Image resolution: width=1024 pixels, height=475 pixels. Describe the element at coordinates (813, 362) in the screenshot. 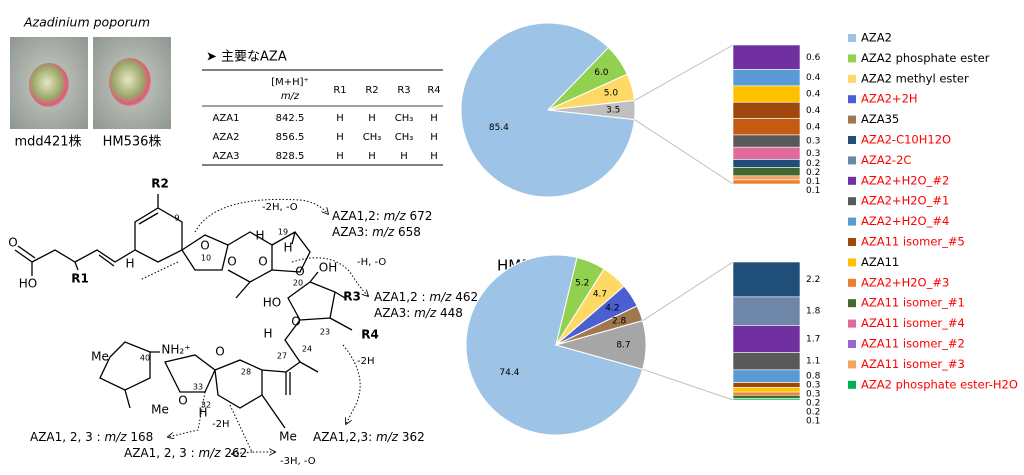

I see `bar-label: 1.1` at that location.